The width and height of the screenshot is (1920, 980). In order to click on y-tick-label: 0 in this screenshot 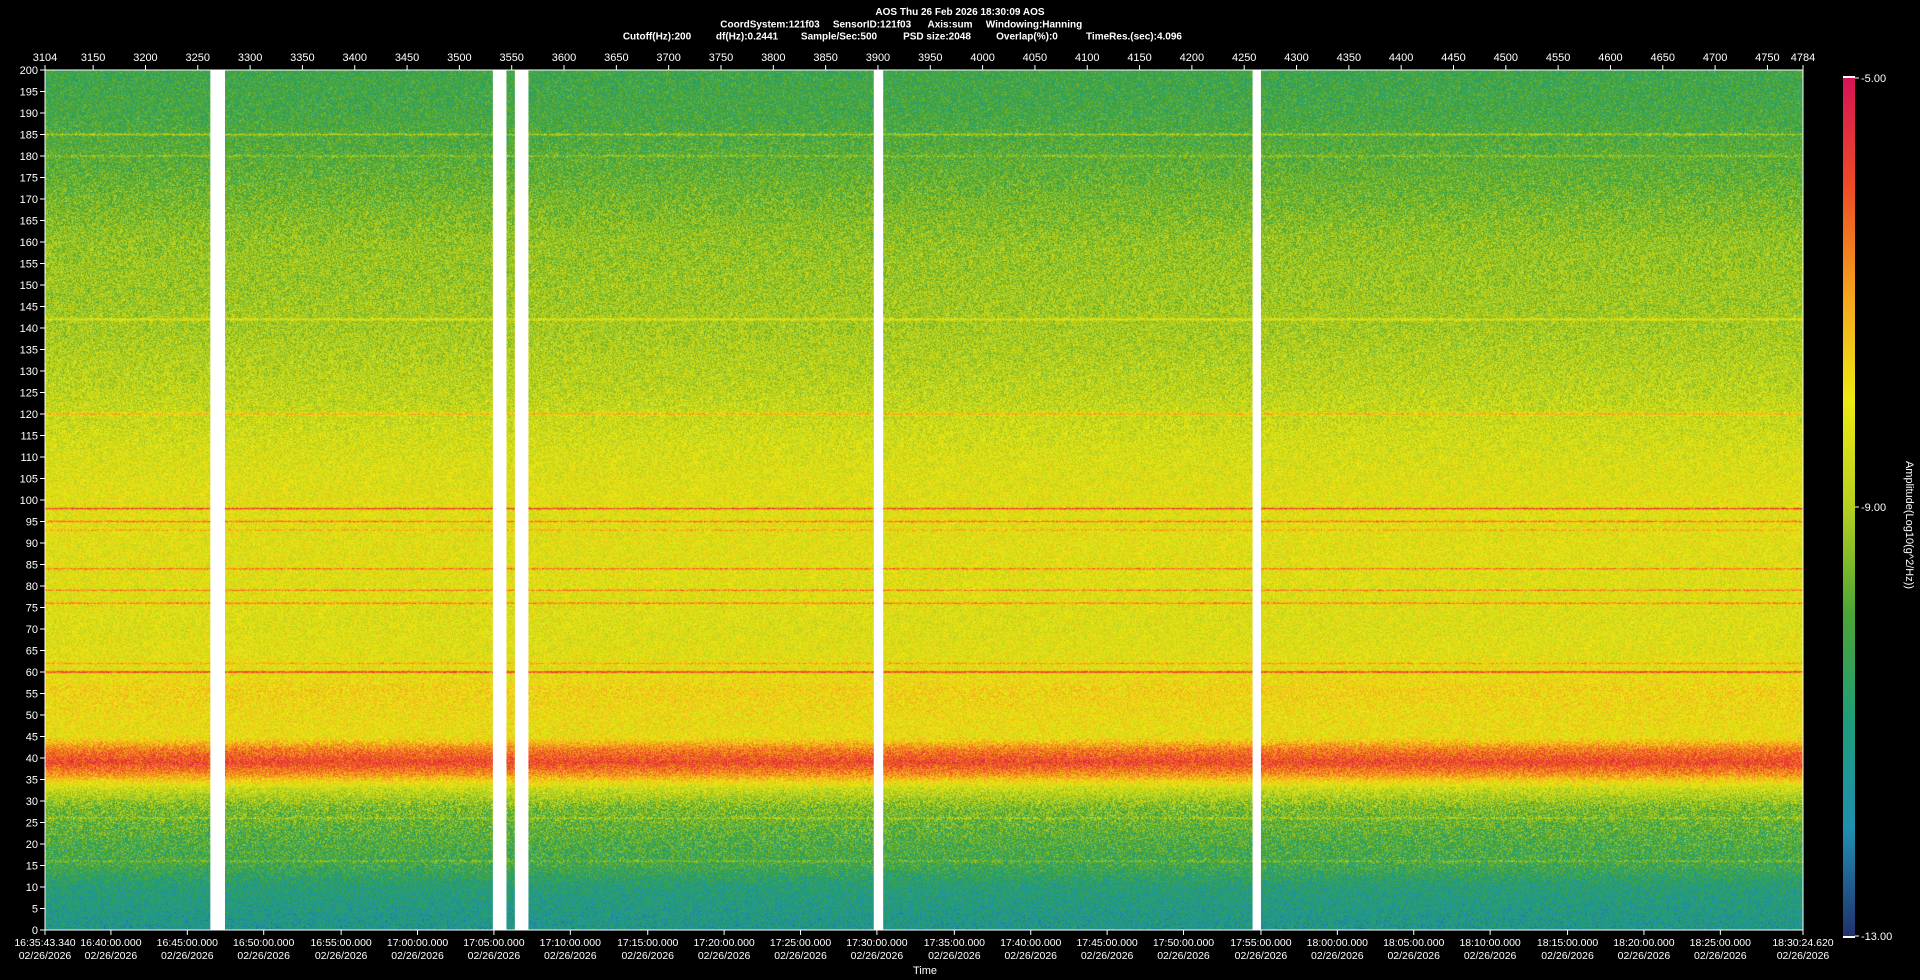, I will do `click(35, 931)`.